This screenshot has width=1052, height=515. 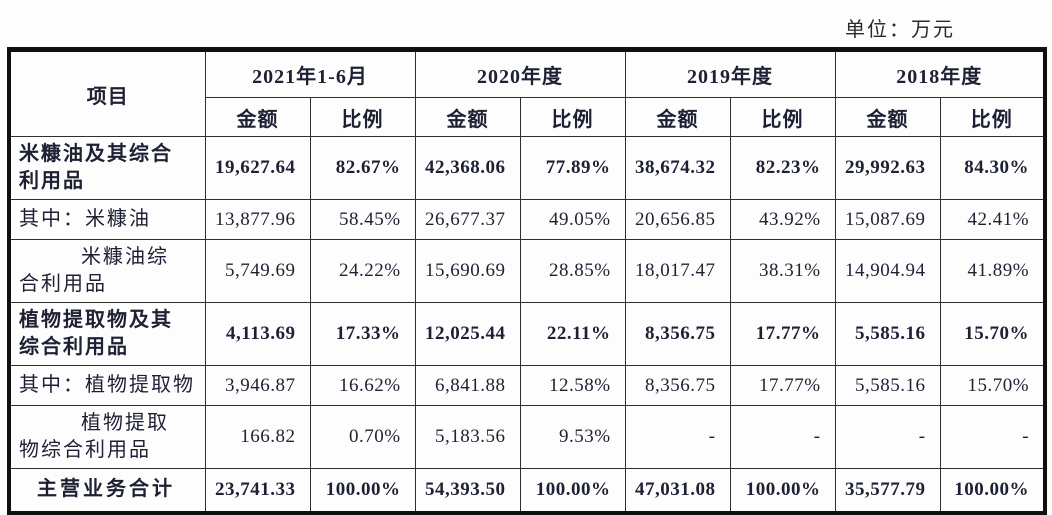 I want to click on cell-value: 12,025.44, so click(x=467, y=334).